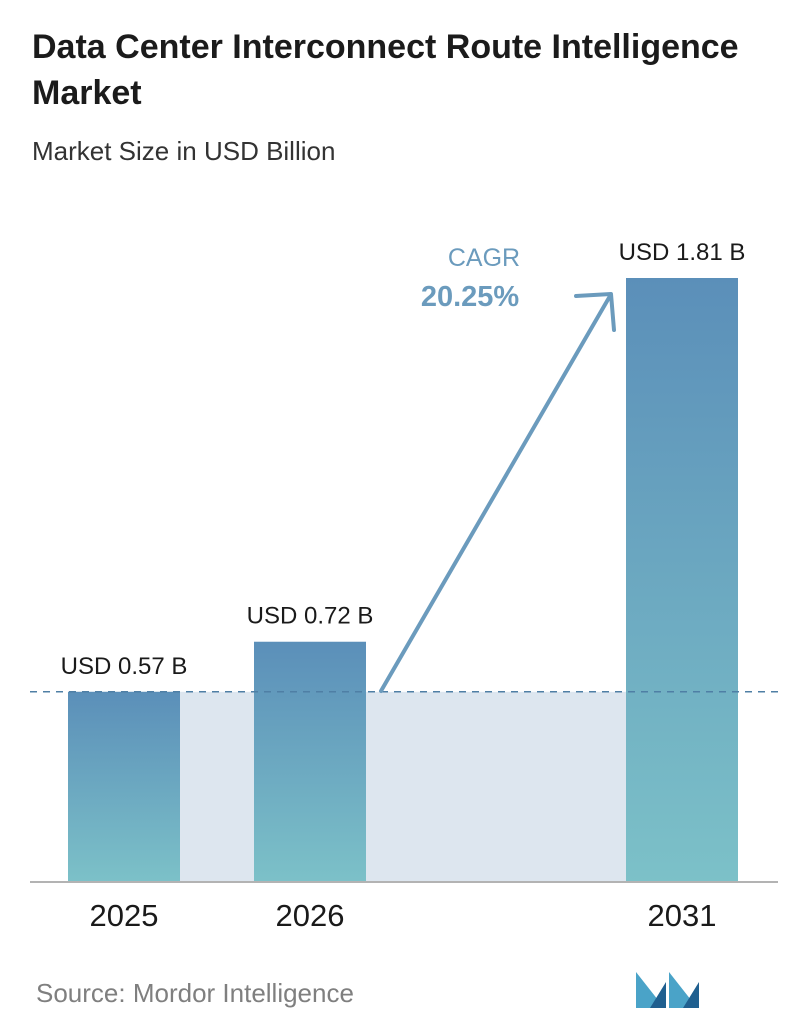 The height and width of the screenshot is (1034, 796). Describe the element at coordinates (595, 312) in the screenshot. I see `cagr-arrow-head` at that location.